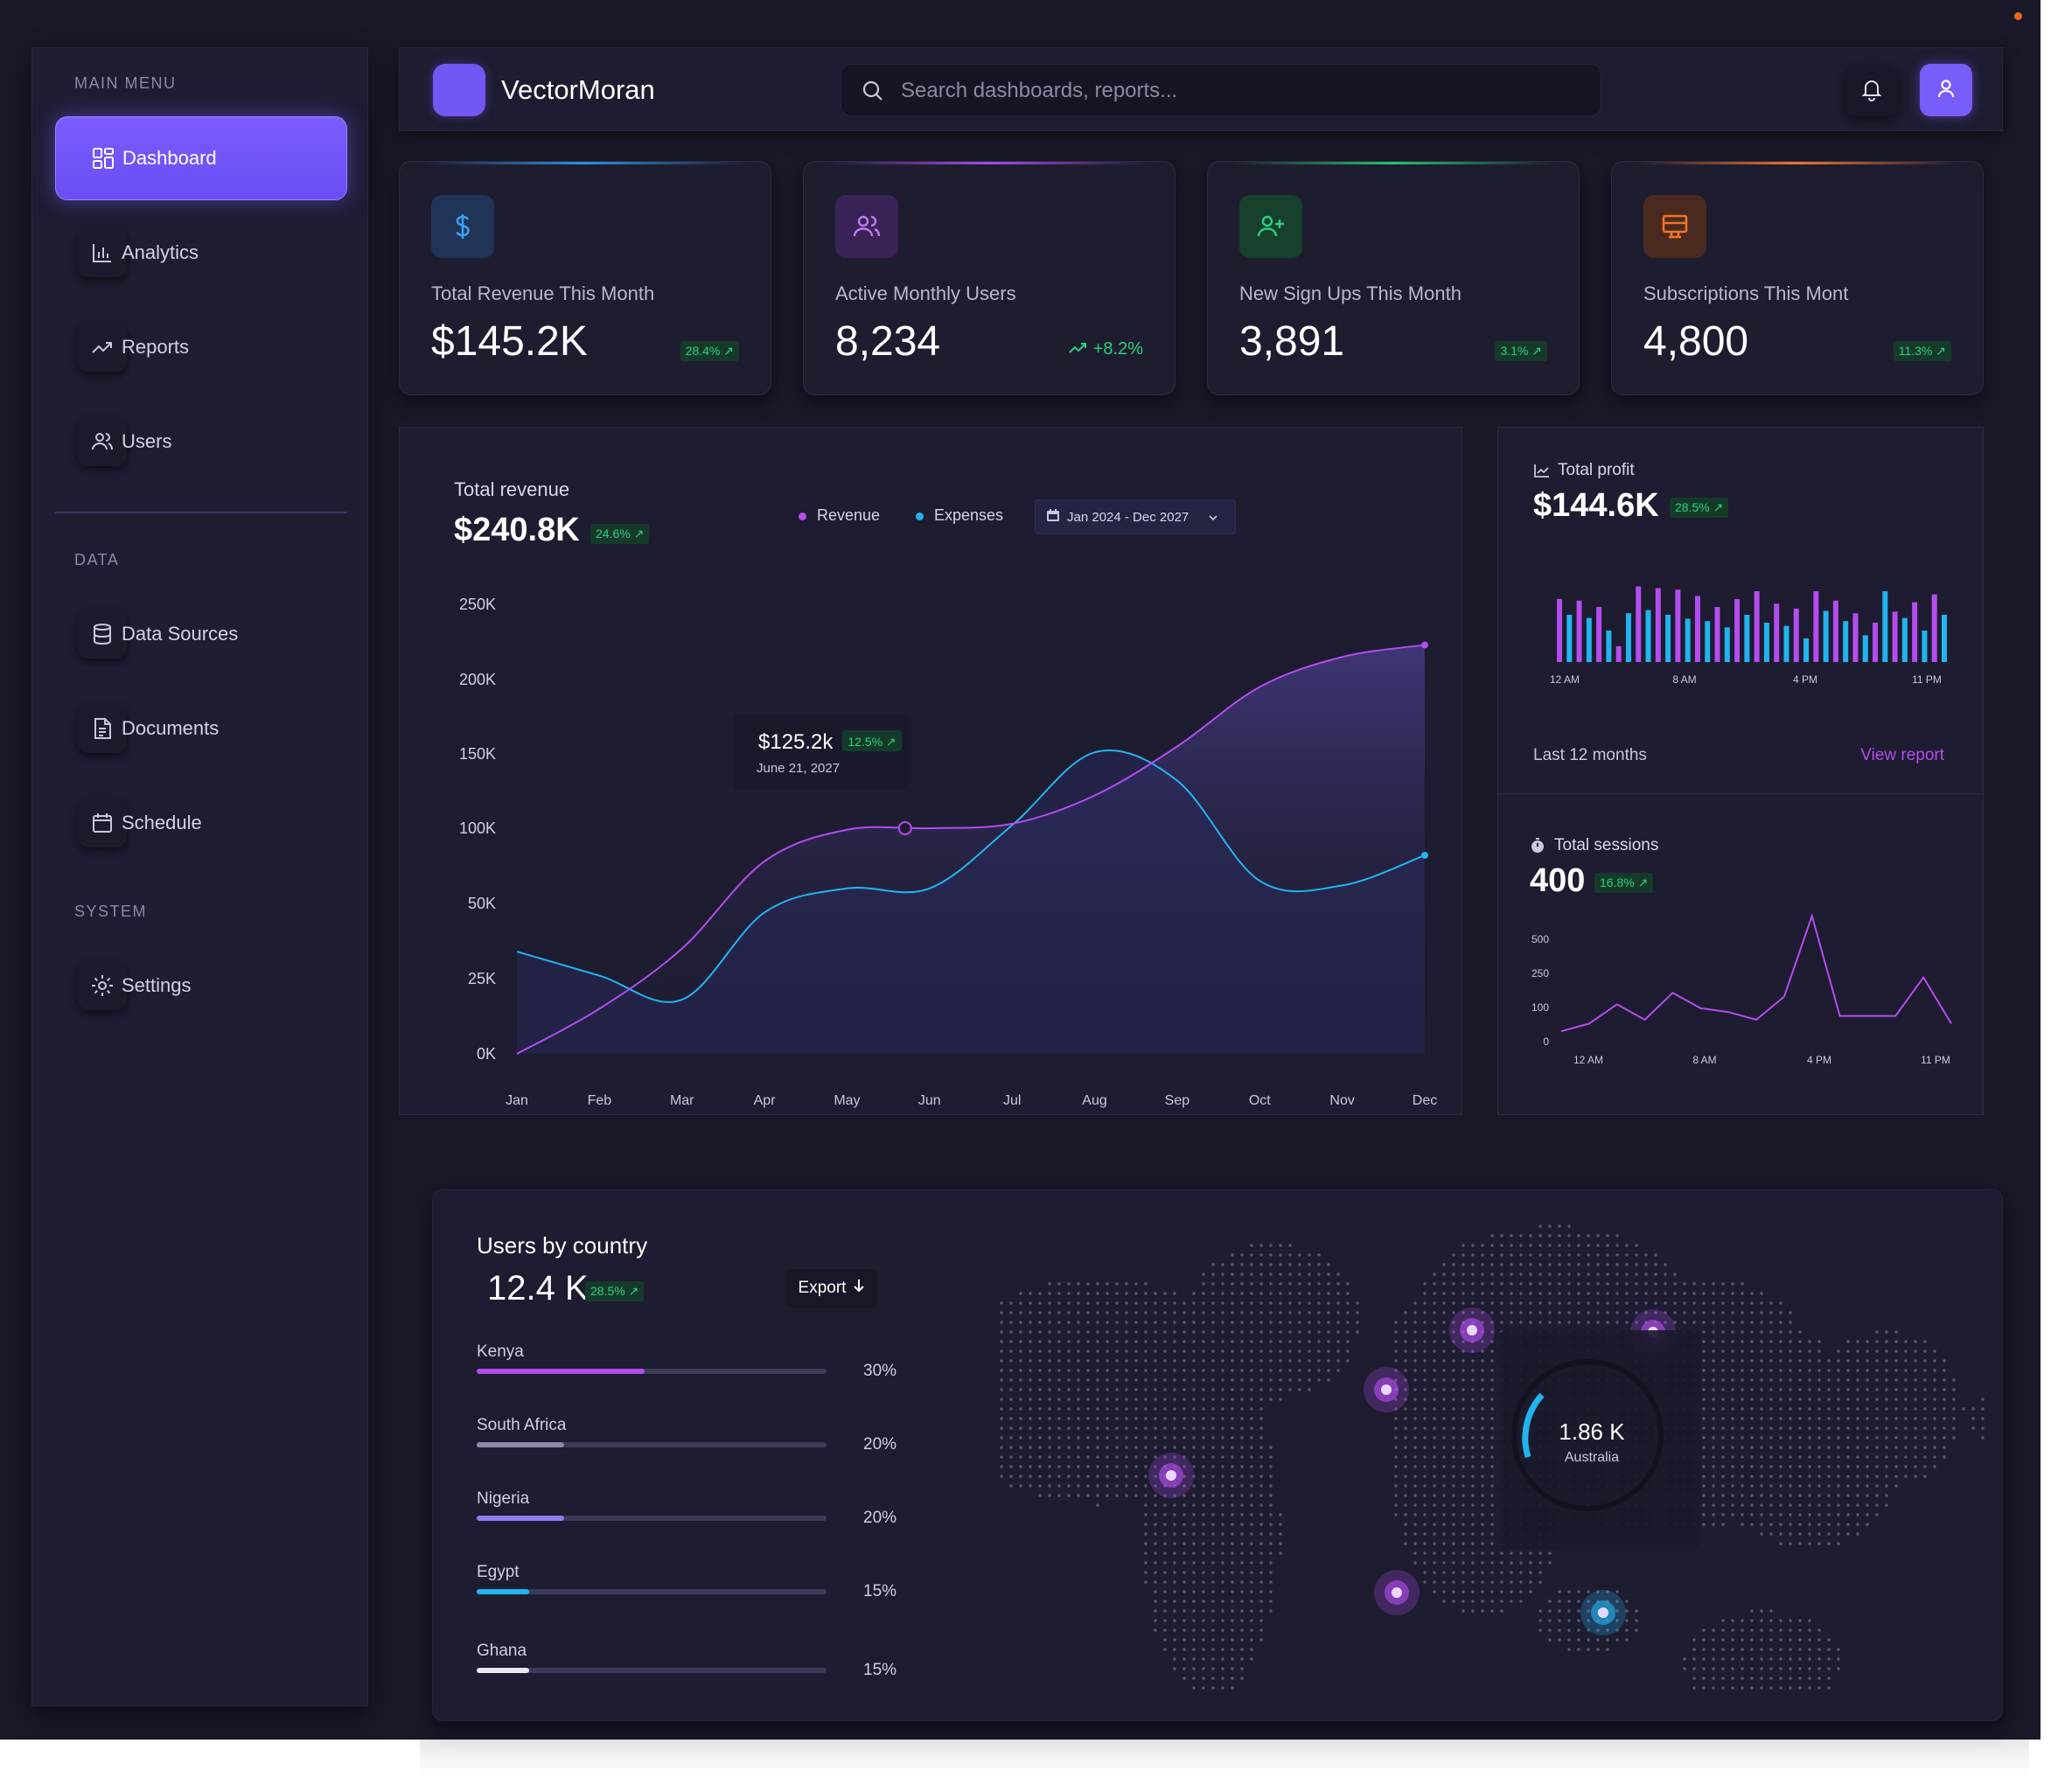 The width and height of the screenshot is (2051, 1792). I want to click on tooltip-badge: 12.5% ↗, so click(872, 742).